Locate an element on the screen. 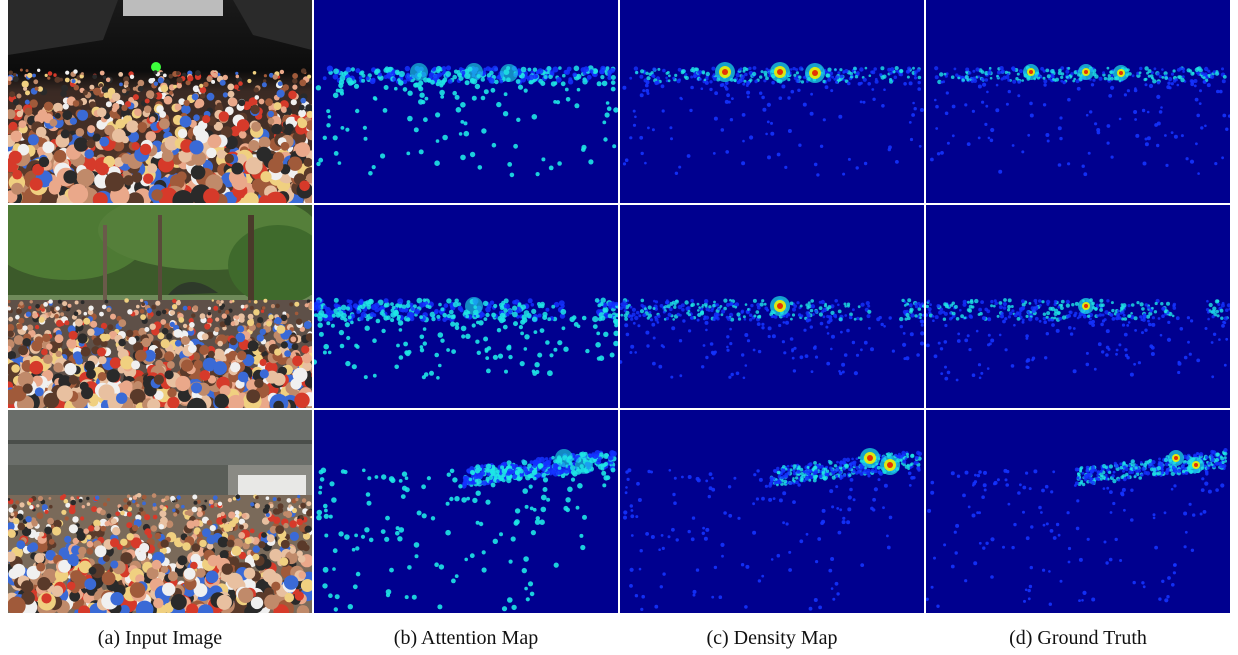  courtyard-crowd-photo is located at coordinates (160, 511).